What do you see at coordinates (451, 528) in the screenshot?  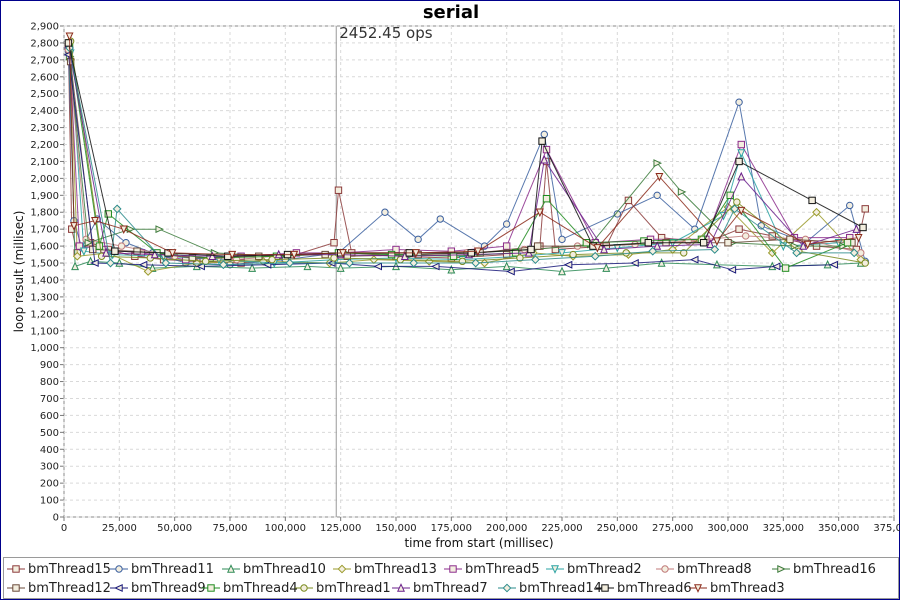 I see `x-tick-label: 175,000` at bounding box center [451, 528].